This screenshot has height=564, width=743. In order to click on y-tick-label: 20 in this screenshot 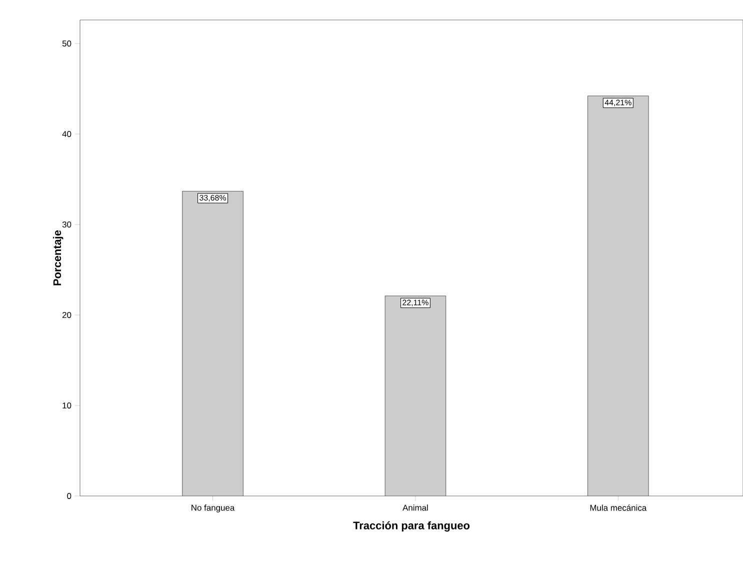, I will do `click(67, 315)`.